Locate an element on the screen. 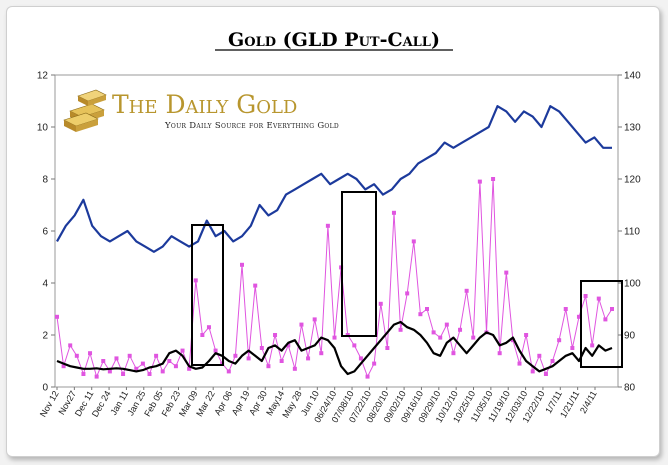  left-tick-label: 6 is located at coordinates (45, 232).